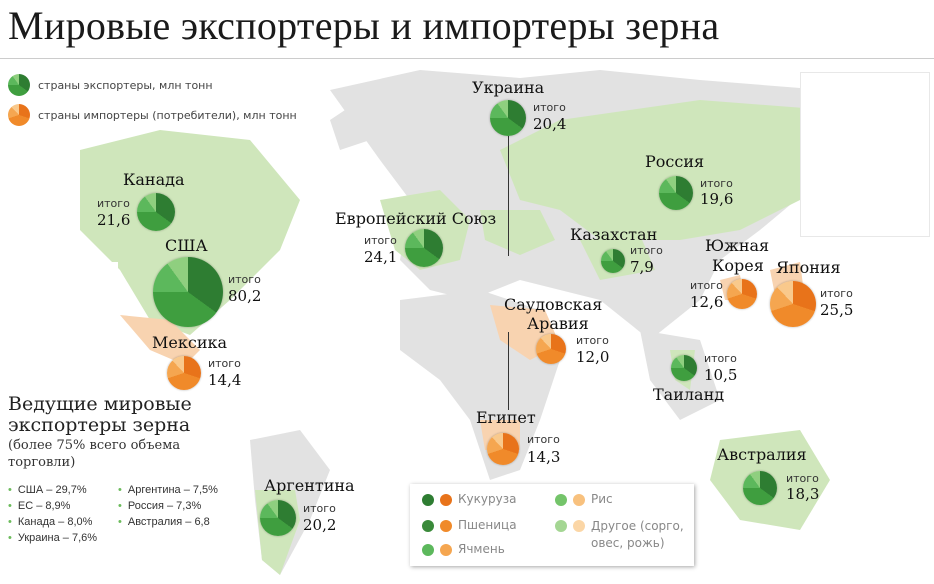 The image size is (934, 584). I want to click on pie-saudi-arabia, so click(551, 349).